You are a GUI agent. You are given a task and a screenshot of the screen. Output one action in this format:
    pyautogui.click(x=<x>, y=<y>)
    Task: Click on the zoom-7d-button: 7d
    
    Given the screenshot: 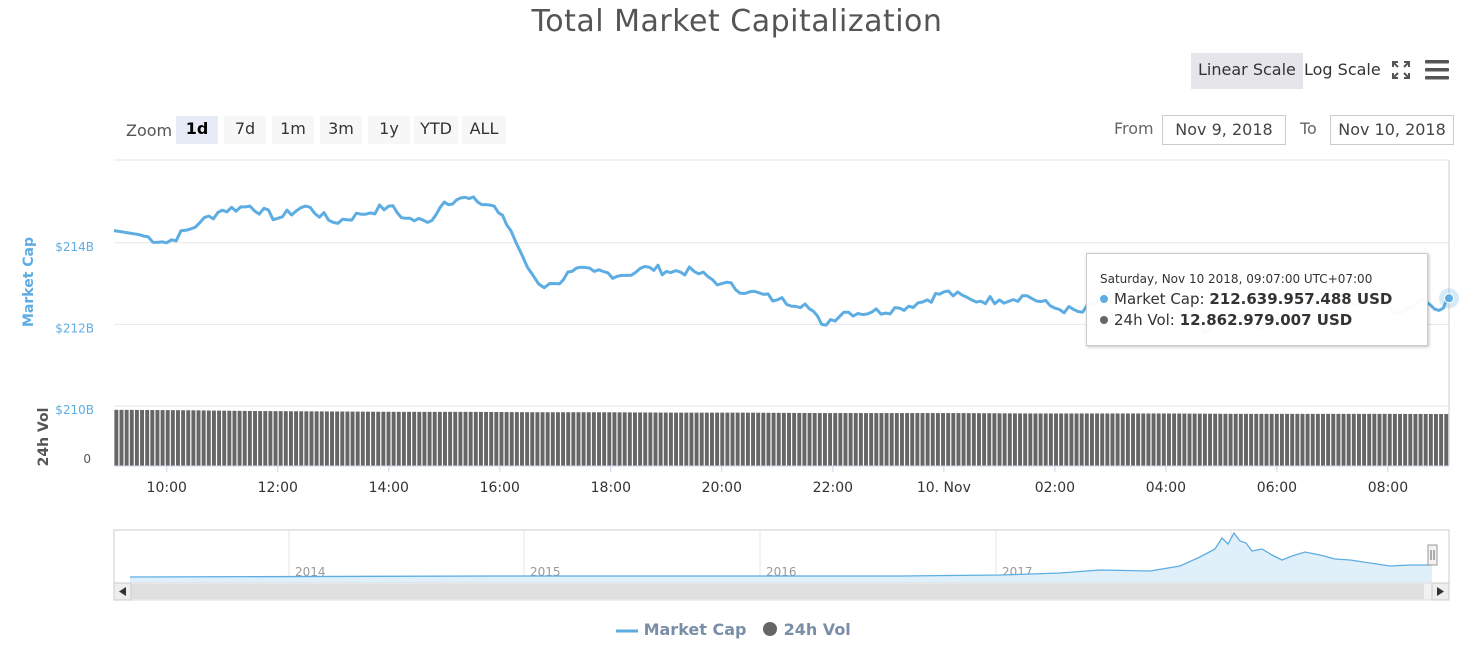 What is the action you would take?
    pyautogui.click(x=245, y=130)
    